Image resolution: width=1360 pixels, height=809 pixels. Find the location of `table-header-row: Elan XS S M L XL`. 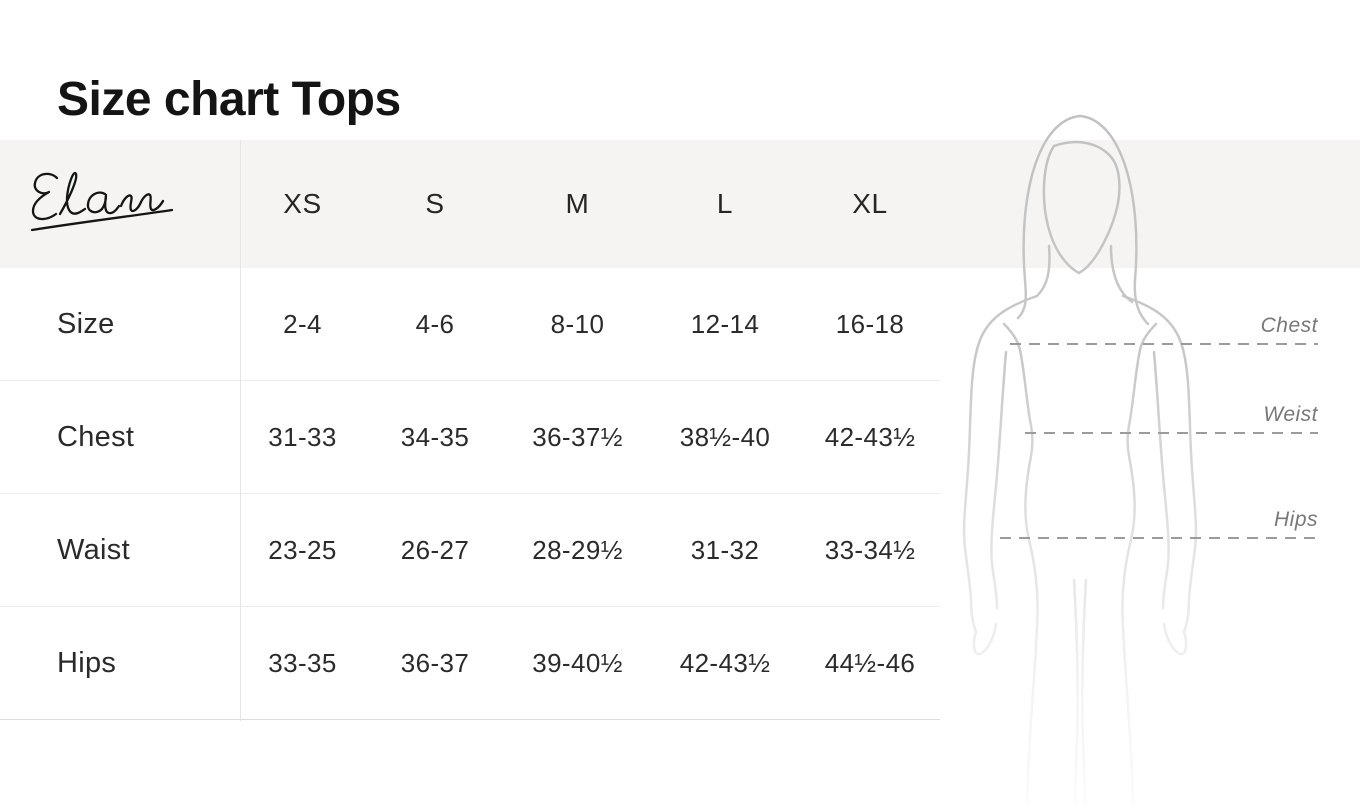

table-header-row: Elan XS S M L XL is located at coordinates (470, 204).